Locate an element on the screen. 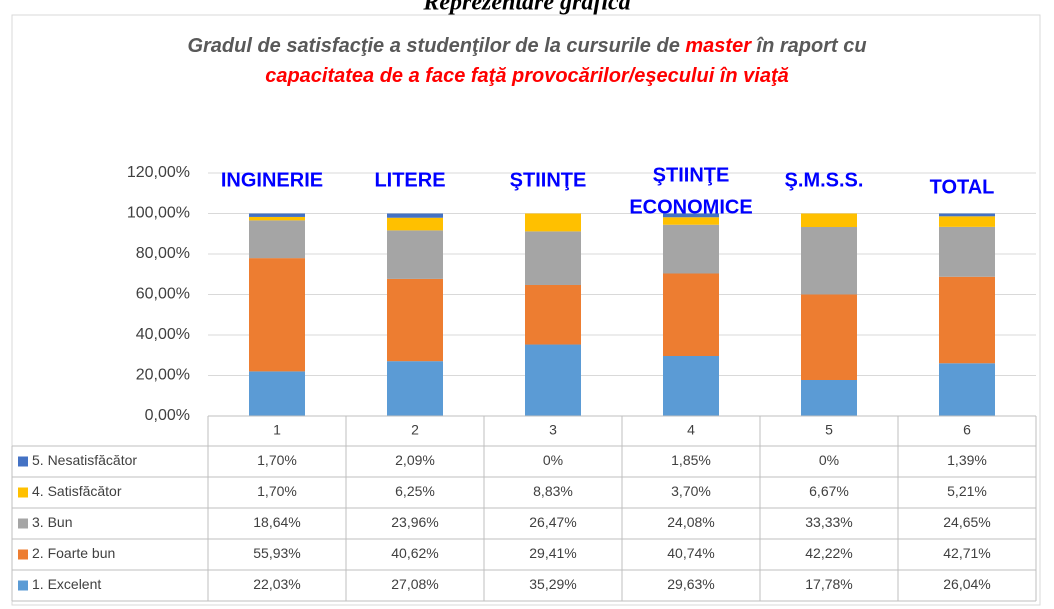 This screenshot has height=609, width=1054. table-value: 3,70% is located at coordinates (691, 491).